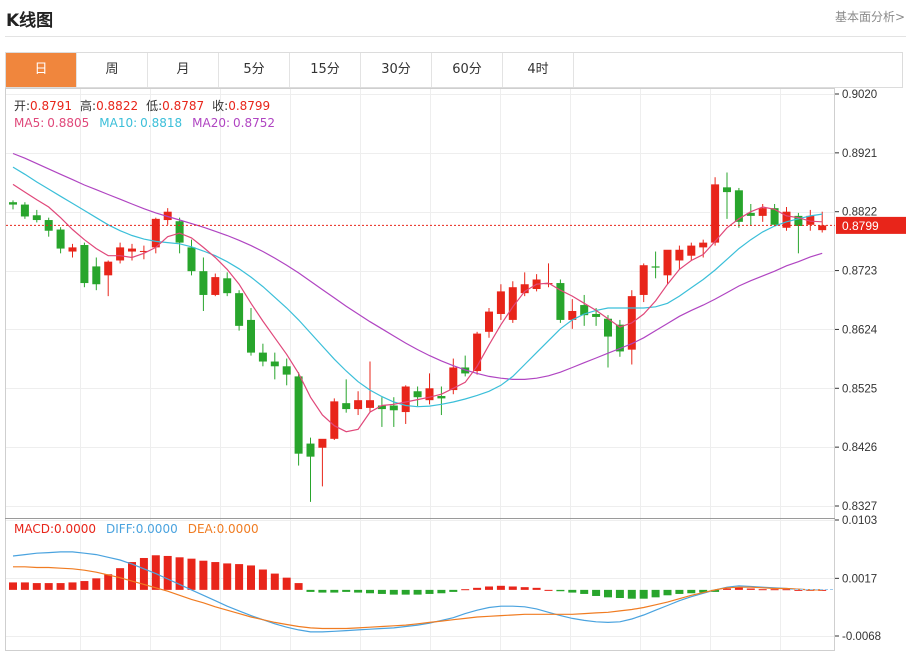 Image resolution: width=911 pixels, height=651 pixels. What do you see at coordinates (22, 106) in the screenshot?
I see `open-label: 开:` at bounding box center [22, 106].